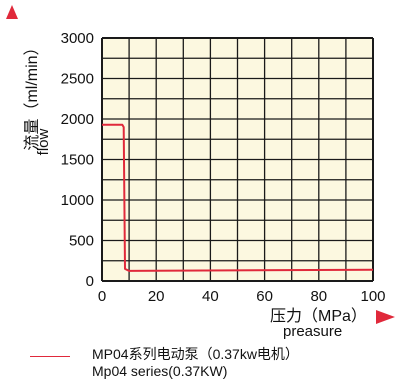  Describe the element at coordinates (90, 281) in the screenshot. I see `y-tick-label: 0` at that location.